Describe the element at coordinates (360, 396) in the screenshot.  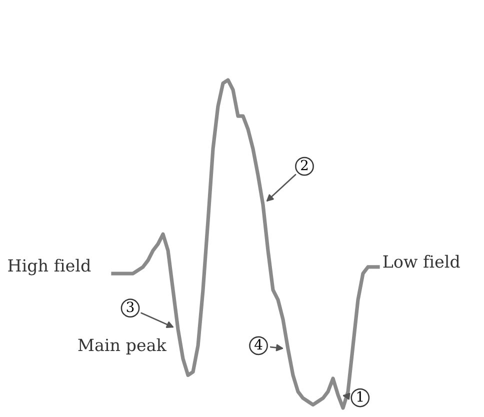
I see `annotation: 1` at that location.